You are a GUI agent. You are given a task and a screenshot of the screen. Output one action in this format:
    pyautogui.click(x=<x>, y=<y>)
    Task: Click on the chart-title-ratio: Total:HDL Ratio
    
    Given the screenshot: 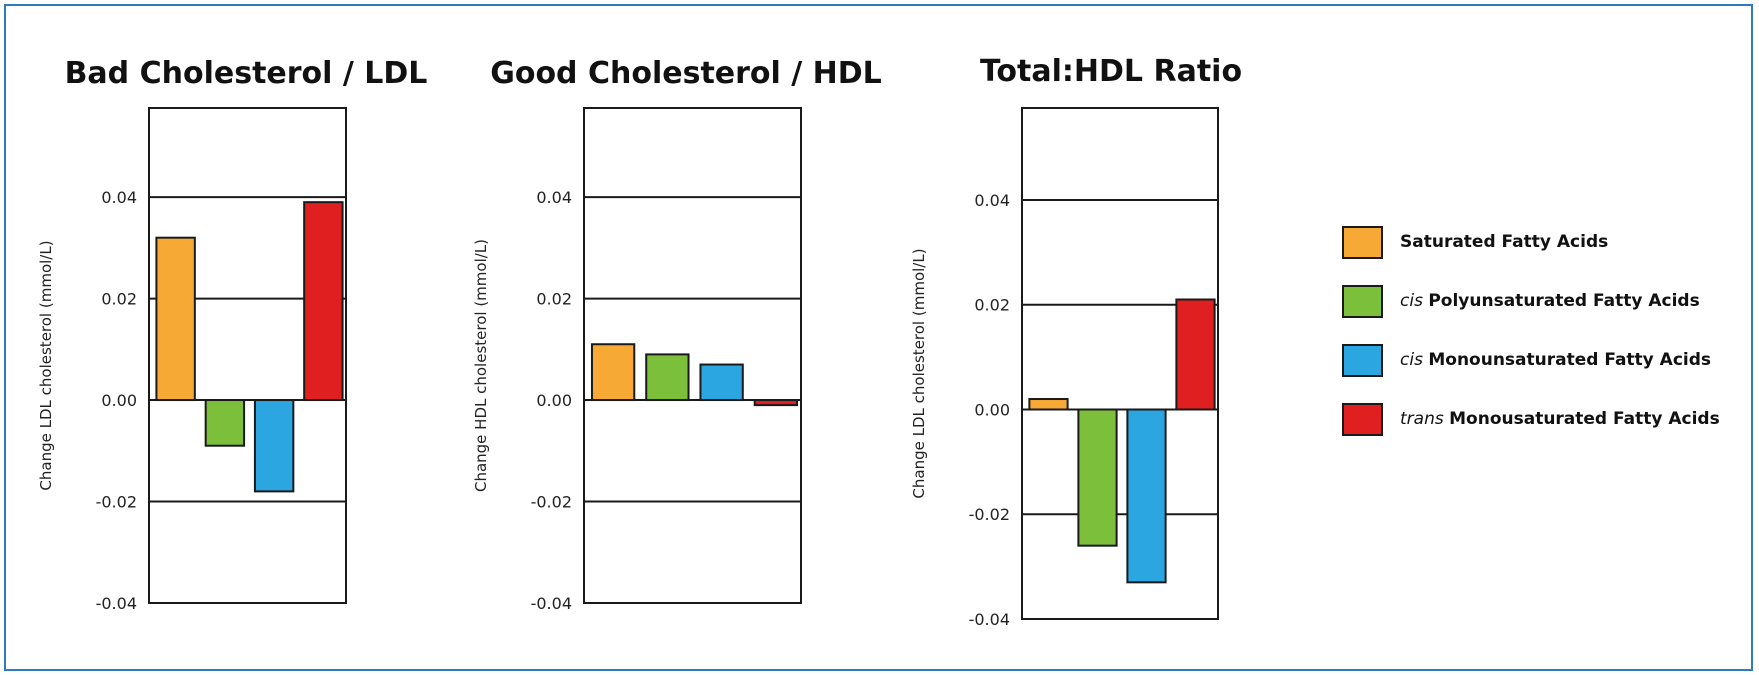 What is the action you would take?
    pyautogui.click(x=1111, y=71)
    